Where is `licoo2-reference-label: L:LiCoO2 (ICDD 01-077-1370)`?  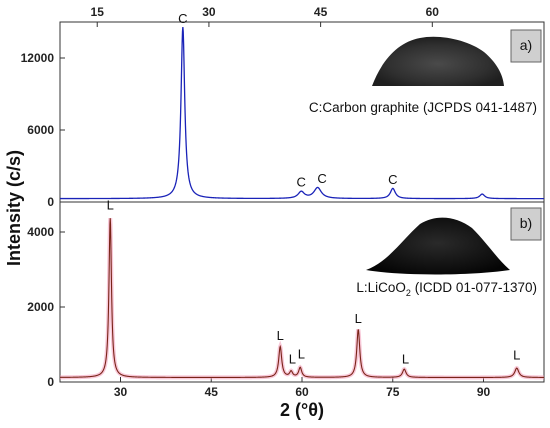 licoo2-reference-label: L:LiCoO2 (ICDD 01-077-1370) is located at coordinates (446, 289).